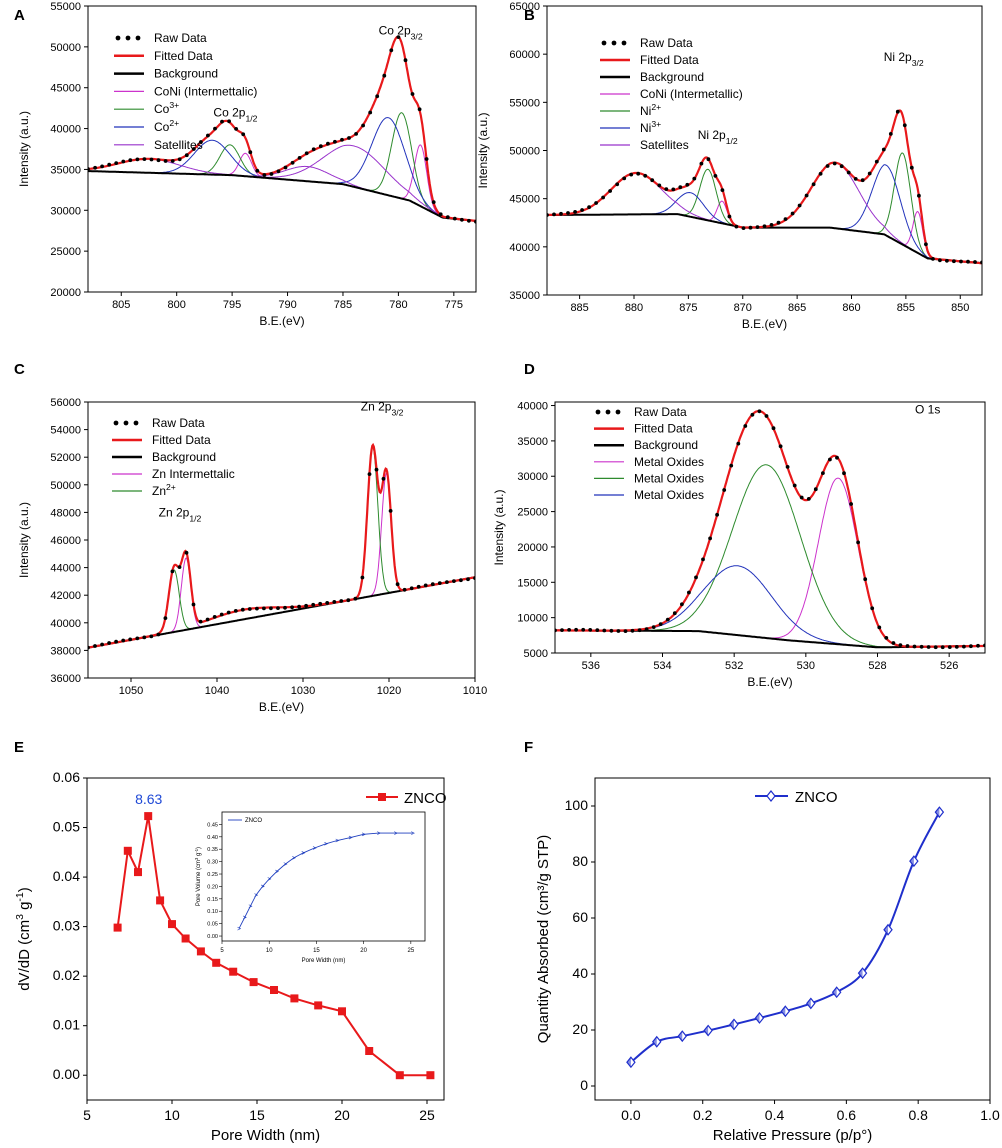 Image resolution: width=1002 pixels, height=1148 pixels. What do you see at coordinates (212, 838) in the screenshot?
I see `inset-y-tick-label: 0.40` at bounding box center [212, 838].